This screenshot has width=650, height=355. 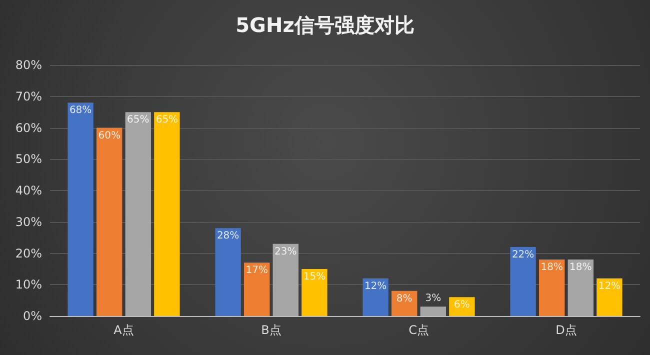 I want to click on data-label: 15%, so click(x=314, y=276).